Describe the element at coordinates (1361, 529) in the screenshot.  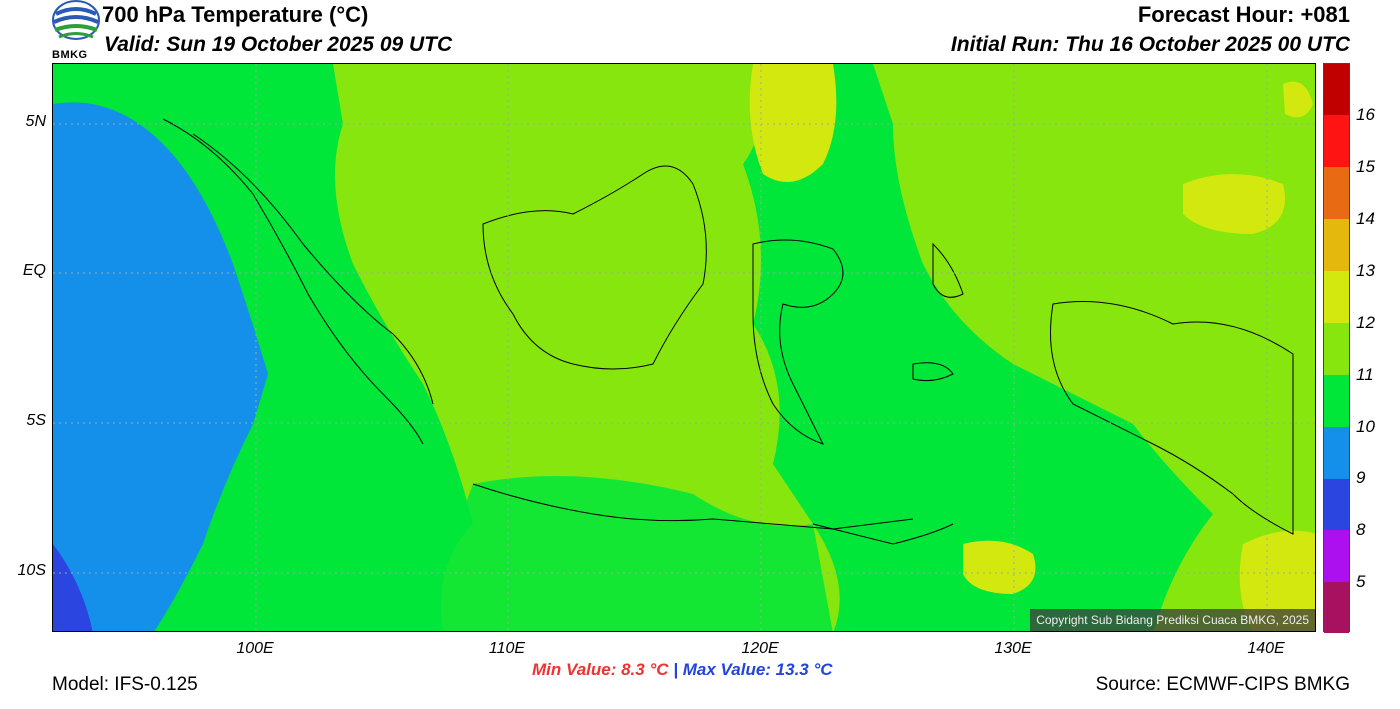
I see `colorbar-tick: 8` at that location.